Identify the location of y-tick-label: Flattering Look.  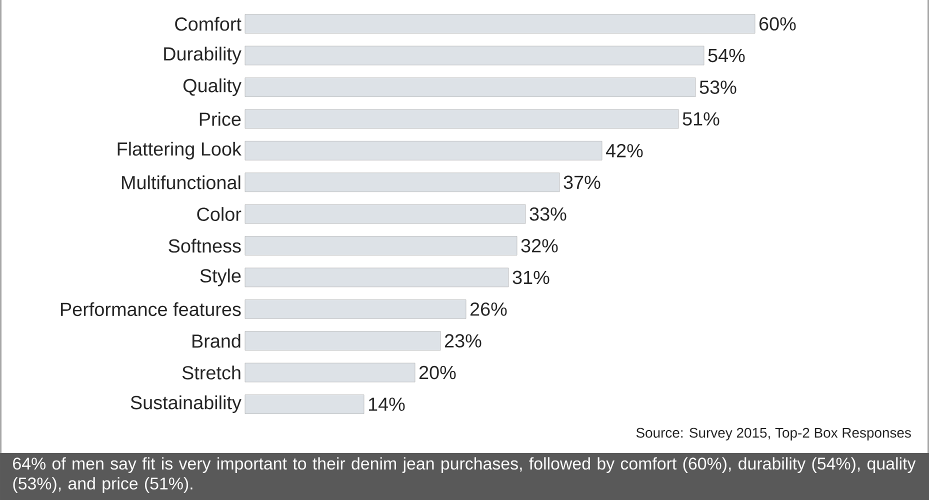
(180, 151).